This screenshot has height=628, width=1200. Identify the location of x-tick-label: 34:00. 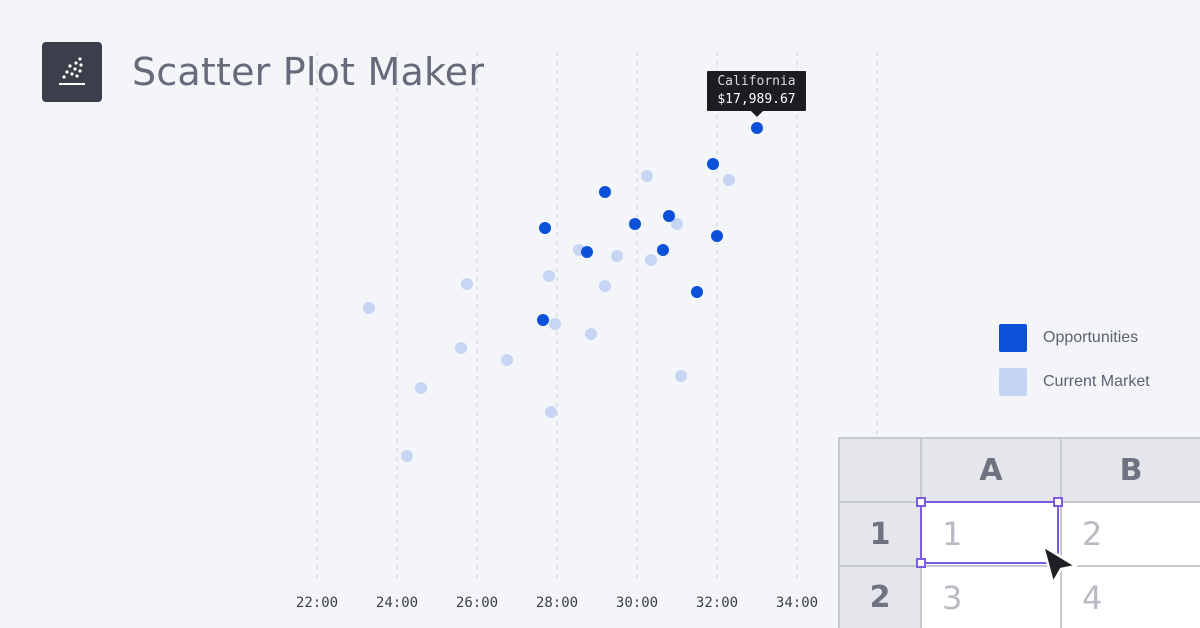
(797, 603).